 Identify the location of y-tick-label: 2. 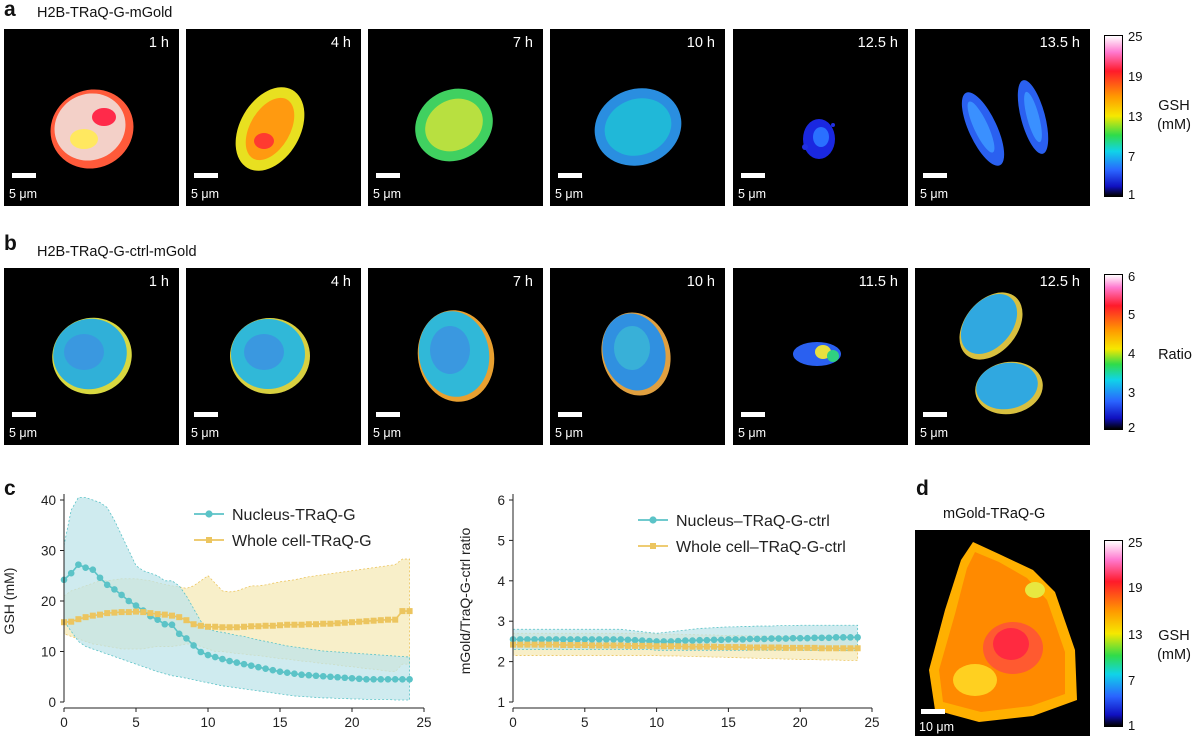
(501, 662).